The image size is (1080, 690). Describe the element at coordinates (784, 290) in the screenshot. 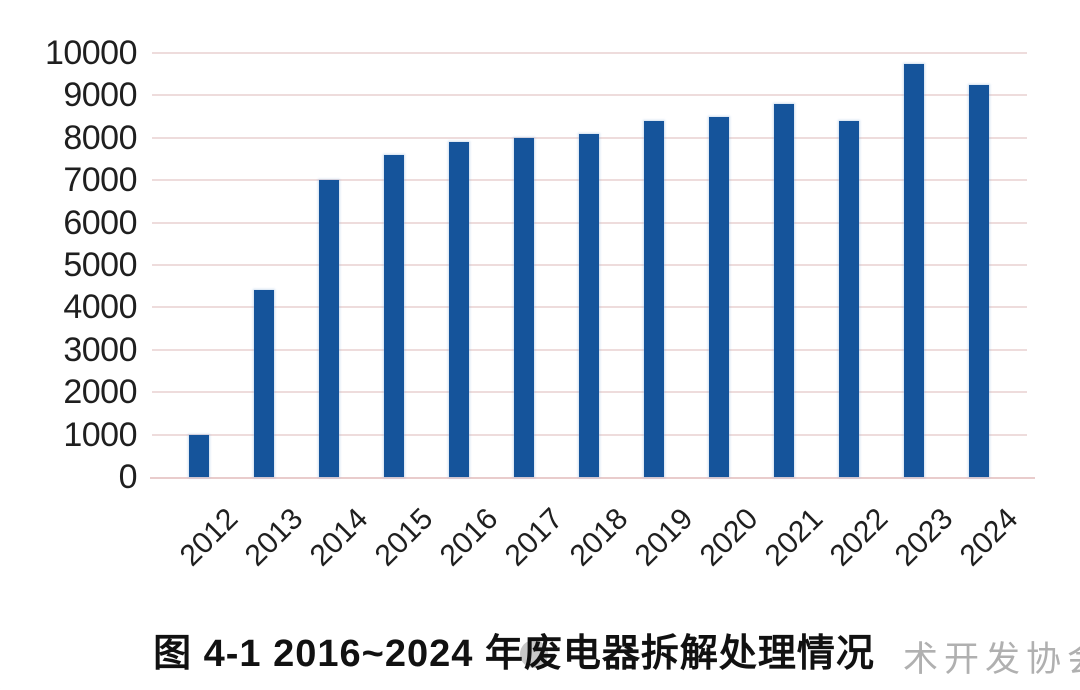

I see `bar-2021` at that location.